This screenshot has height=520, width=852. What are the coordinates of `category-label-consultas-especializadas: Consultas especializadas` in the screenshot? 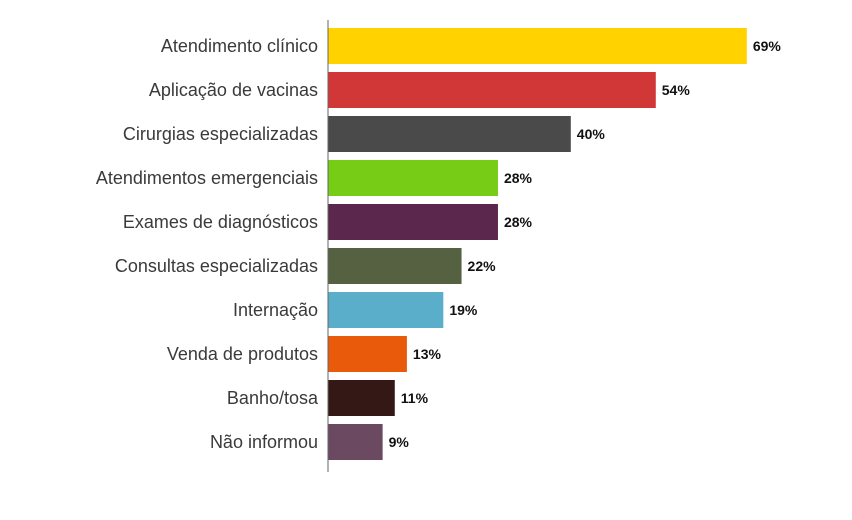 It's located at (216, 266).